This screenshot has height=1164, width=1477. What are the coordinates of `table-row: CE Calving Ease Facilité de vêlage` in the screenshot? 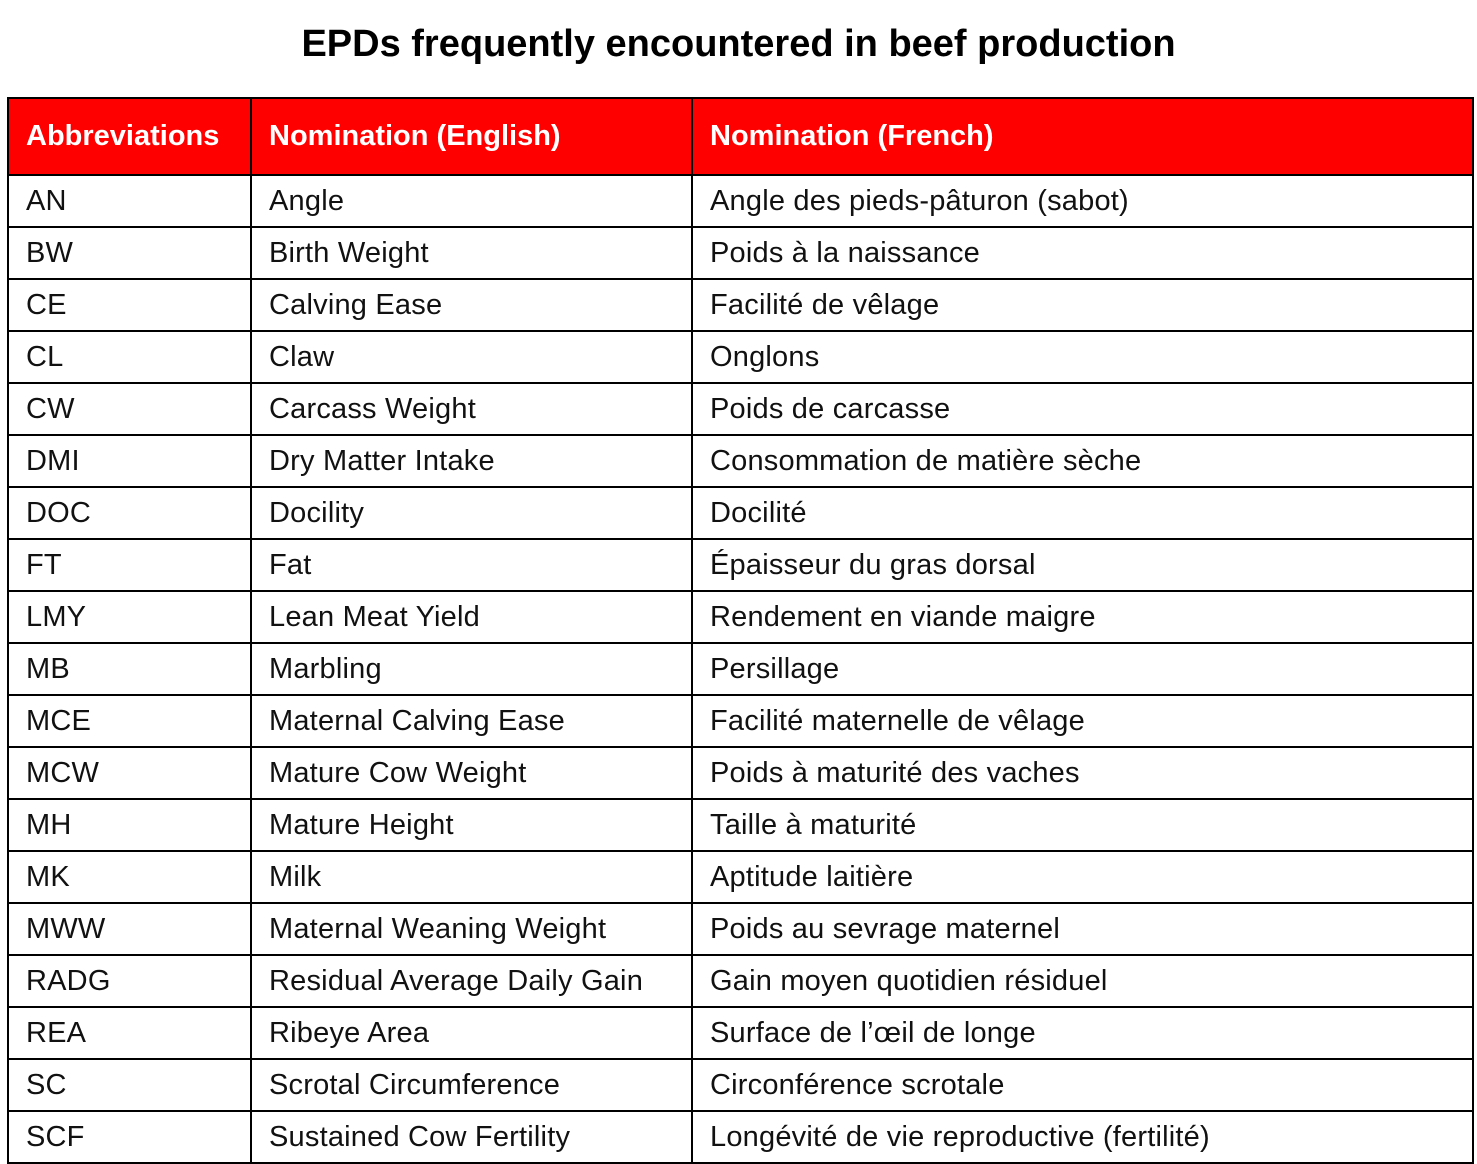 It's located at (740, 305).